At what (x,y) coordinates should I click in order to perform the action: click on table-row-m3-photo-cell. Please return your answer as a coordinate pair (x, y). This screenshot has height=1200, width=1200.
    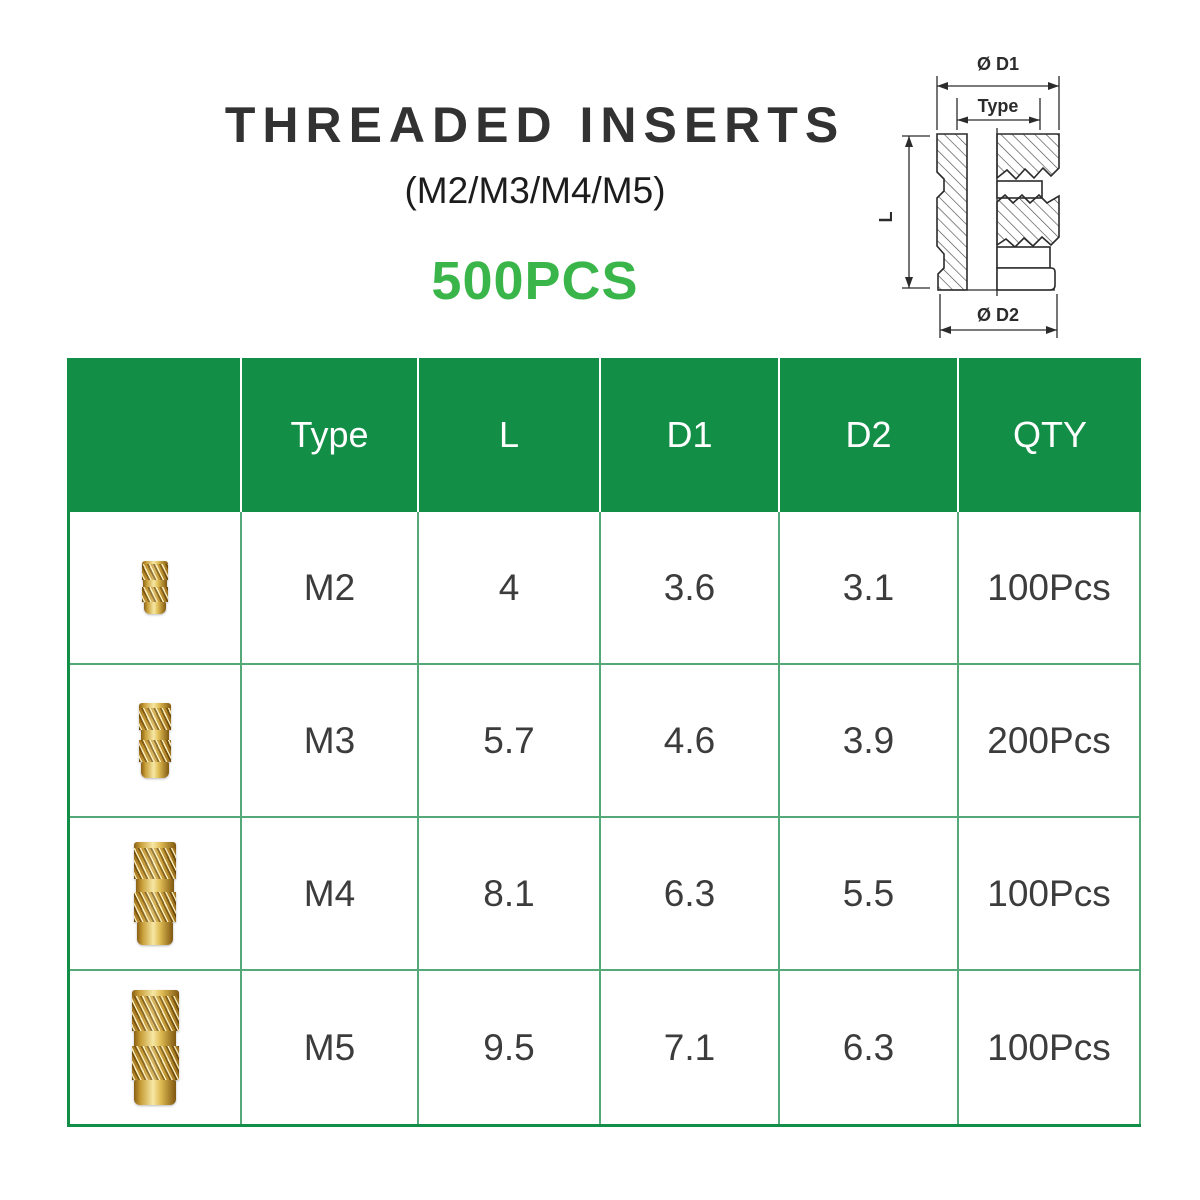
    Looking at the image, I should click on (156, 741).